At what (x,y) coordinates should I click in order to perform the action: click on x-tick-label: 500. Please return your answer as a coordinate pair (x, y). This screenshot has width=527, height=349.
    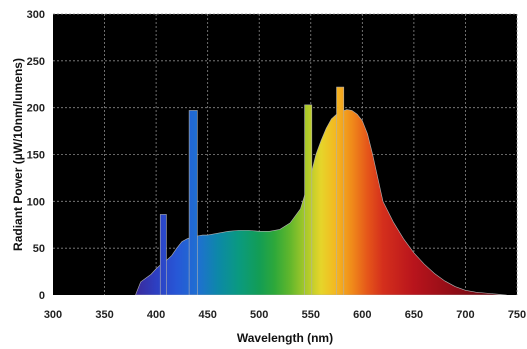
    Looking at the image, I should click on (259, 315).